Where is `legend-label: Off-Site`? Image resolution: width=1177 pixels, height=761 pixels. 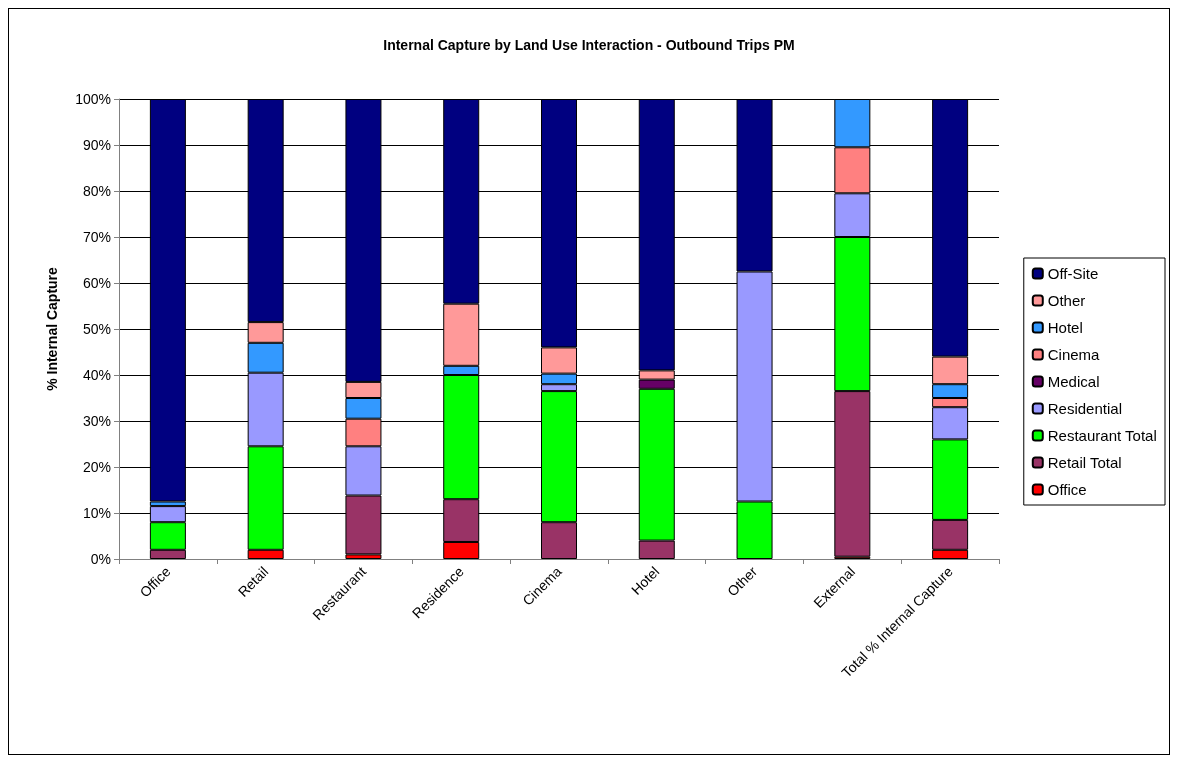 legend-label: Off-Site is located at coordinates (1073, 273).